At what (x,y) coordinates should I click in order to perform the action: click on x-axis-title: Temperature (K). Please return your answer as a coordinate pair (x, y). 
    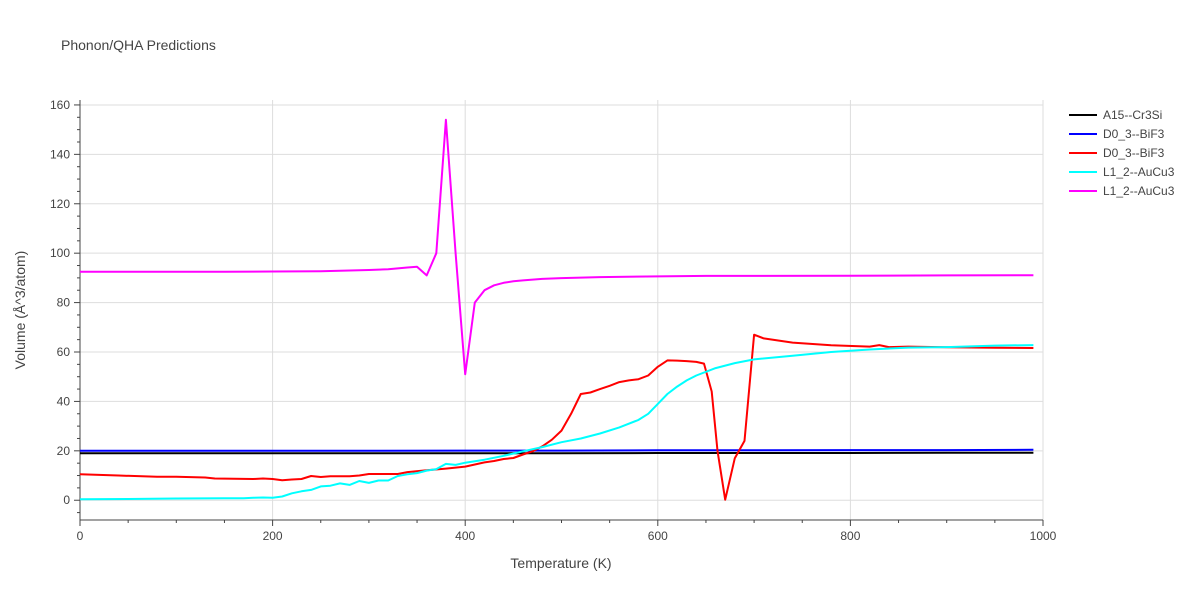
    Looking at the image, I should click on (560, 563).